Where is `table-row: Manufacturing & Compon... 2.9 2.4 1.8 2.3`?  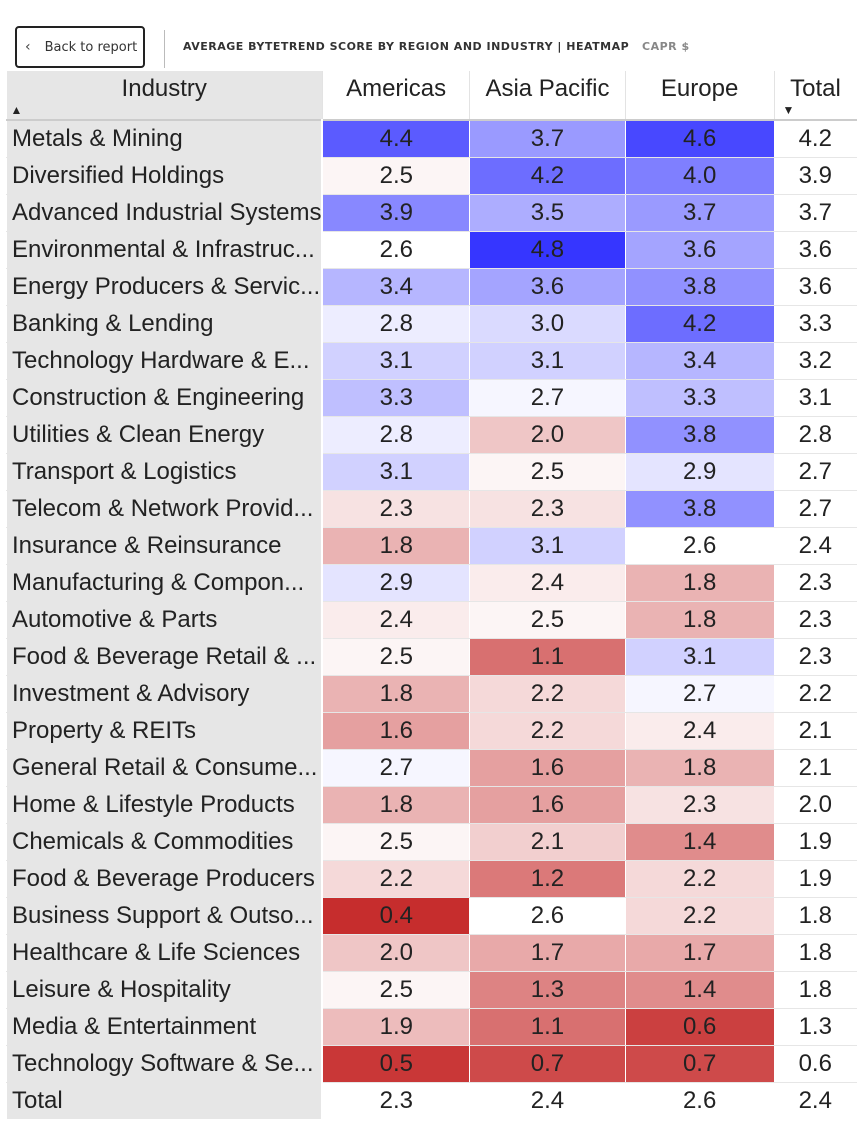
table-row: Manufacturing & Compon... 2.9 2.4 1.8 2.3 is located at coordinates (431, 583).